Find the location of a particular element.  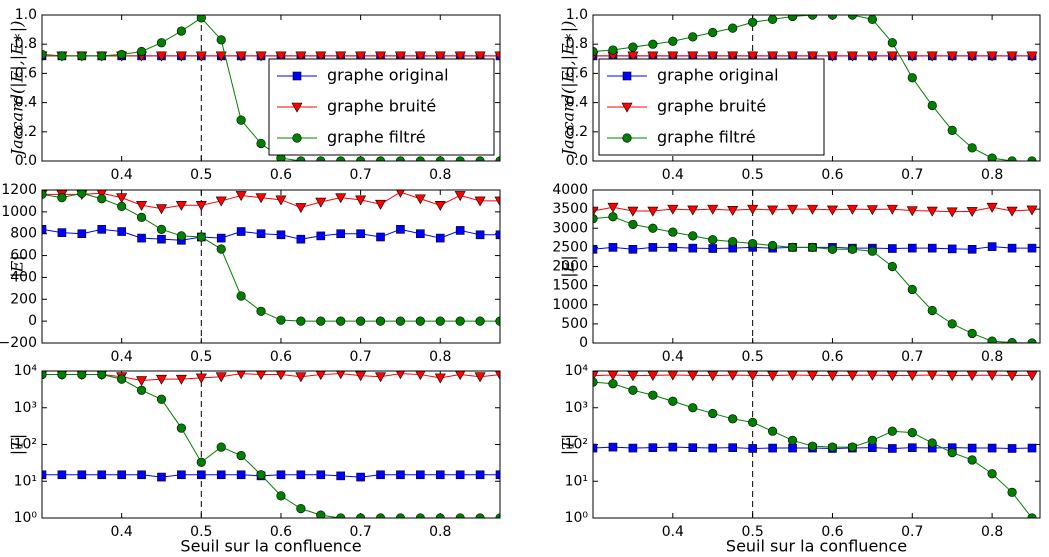

y-tick-label: 10⁰ is located at coordinates (26, 518).